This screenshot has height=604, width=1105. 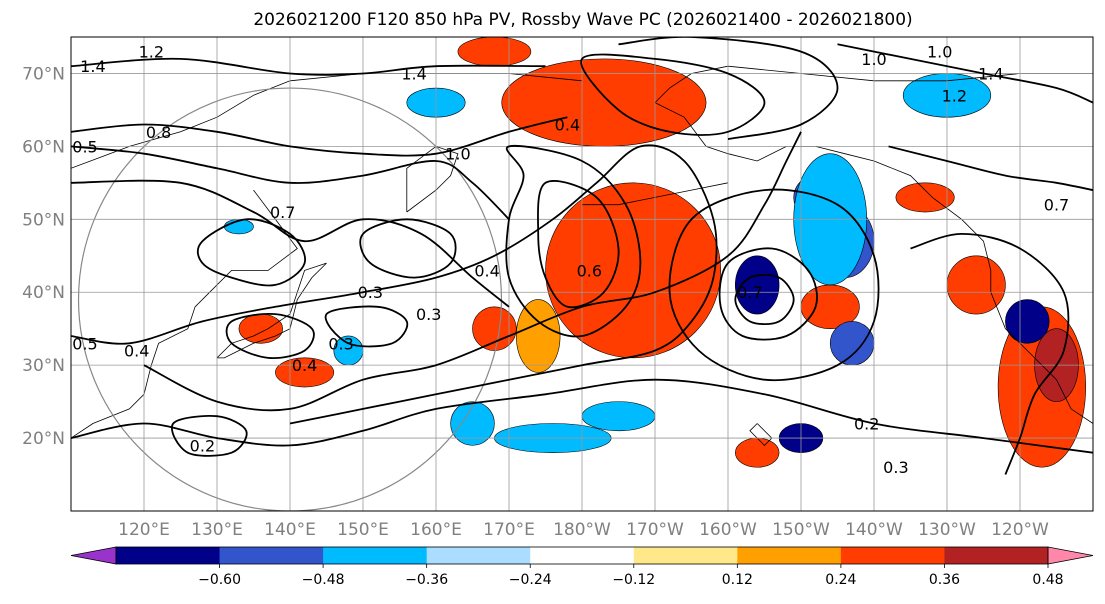 I want to click on x-tick-label: 140°W, so click(x=874, y=530).